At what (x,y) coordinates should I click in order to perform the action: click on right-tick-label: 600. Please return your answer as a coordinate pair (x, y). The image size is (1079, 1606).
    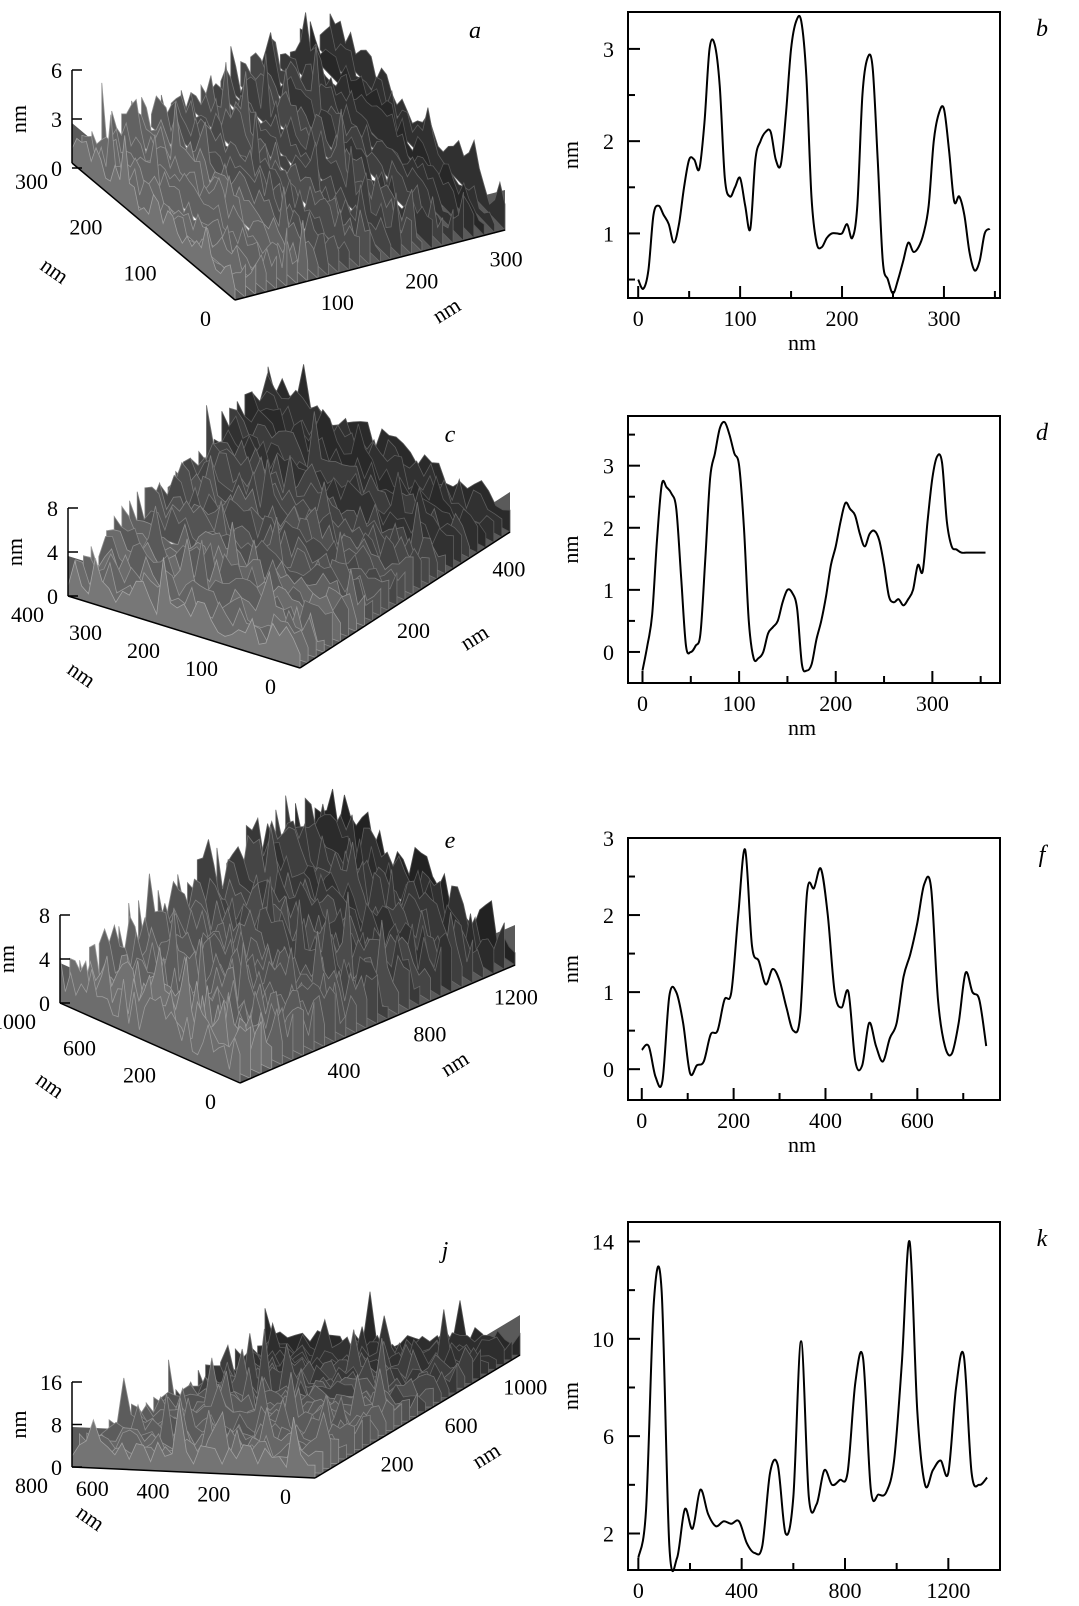
    Looking at the image, I should click on (461, 1425).